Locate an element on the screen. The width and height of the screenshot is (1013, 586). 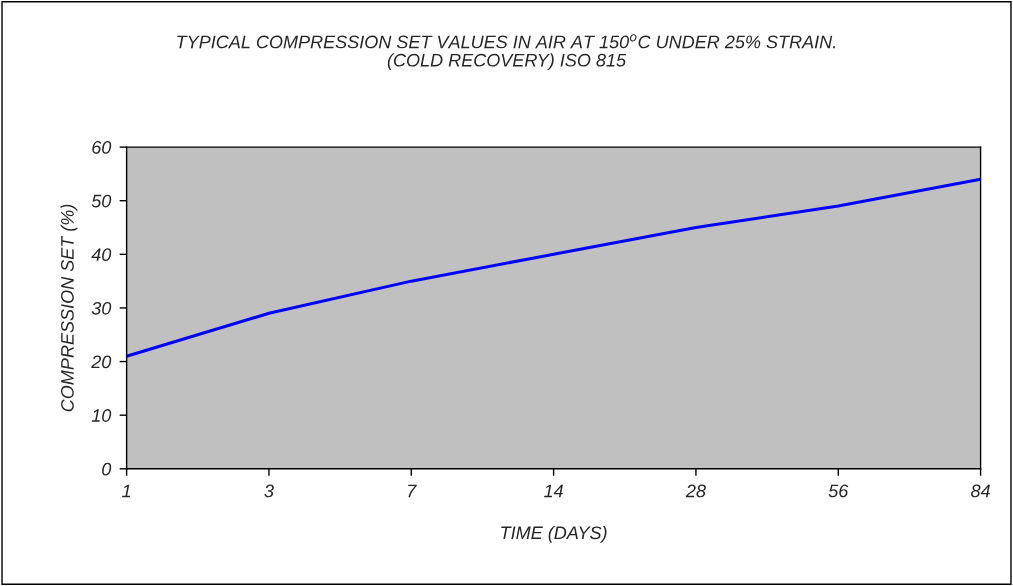
y-tick-label: 50 is located at coordinates (101, 201).